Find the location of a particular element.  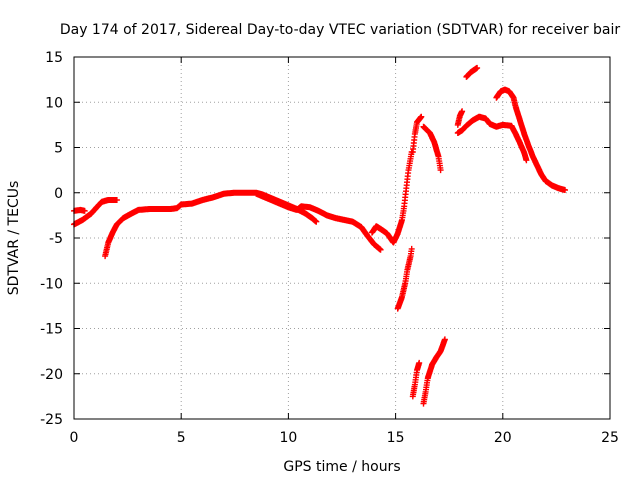

x-tick-label: 25 is located at coordinates (610, 438).